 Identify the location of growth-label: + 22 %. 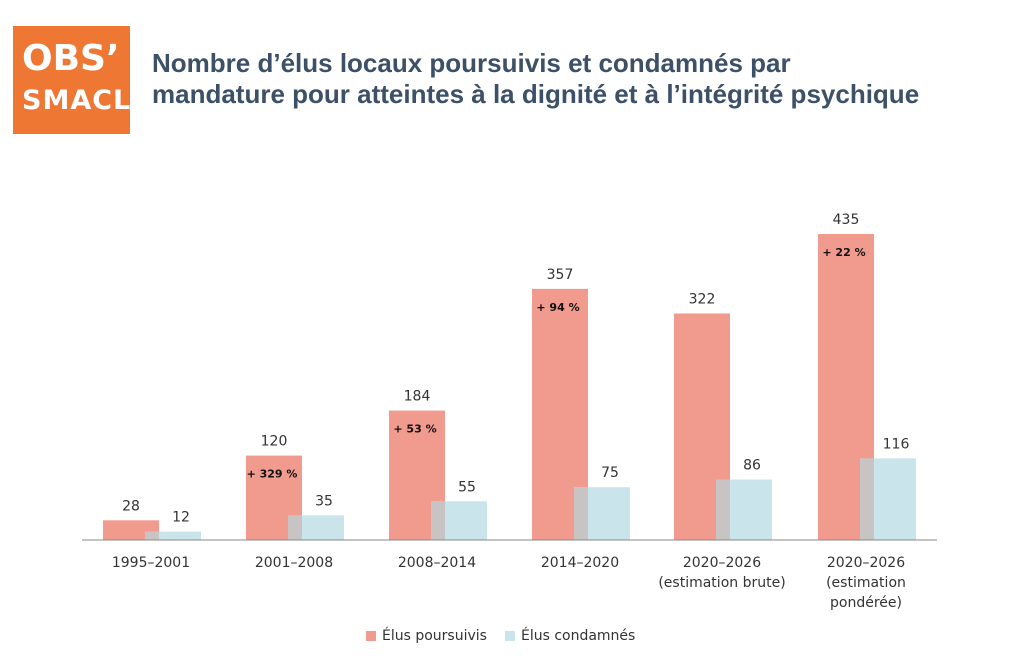
(843, 252).